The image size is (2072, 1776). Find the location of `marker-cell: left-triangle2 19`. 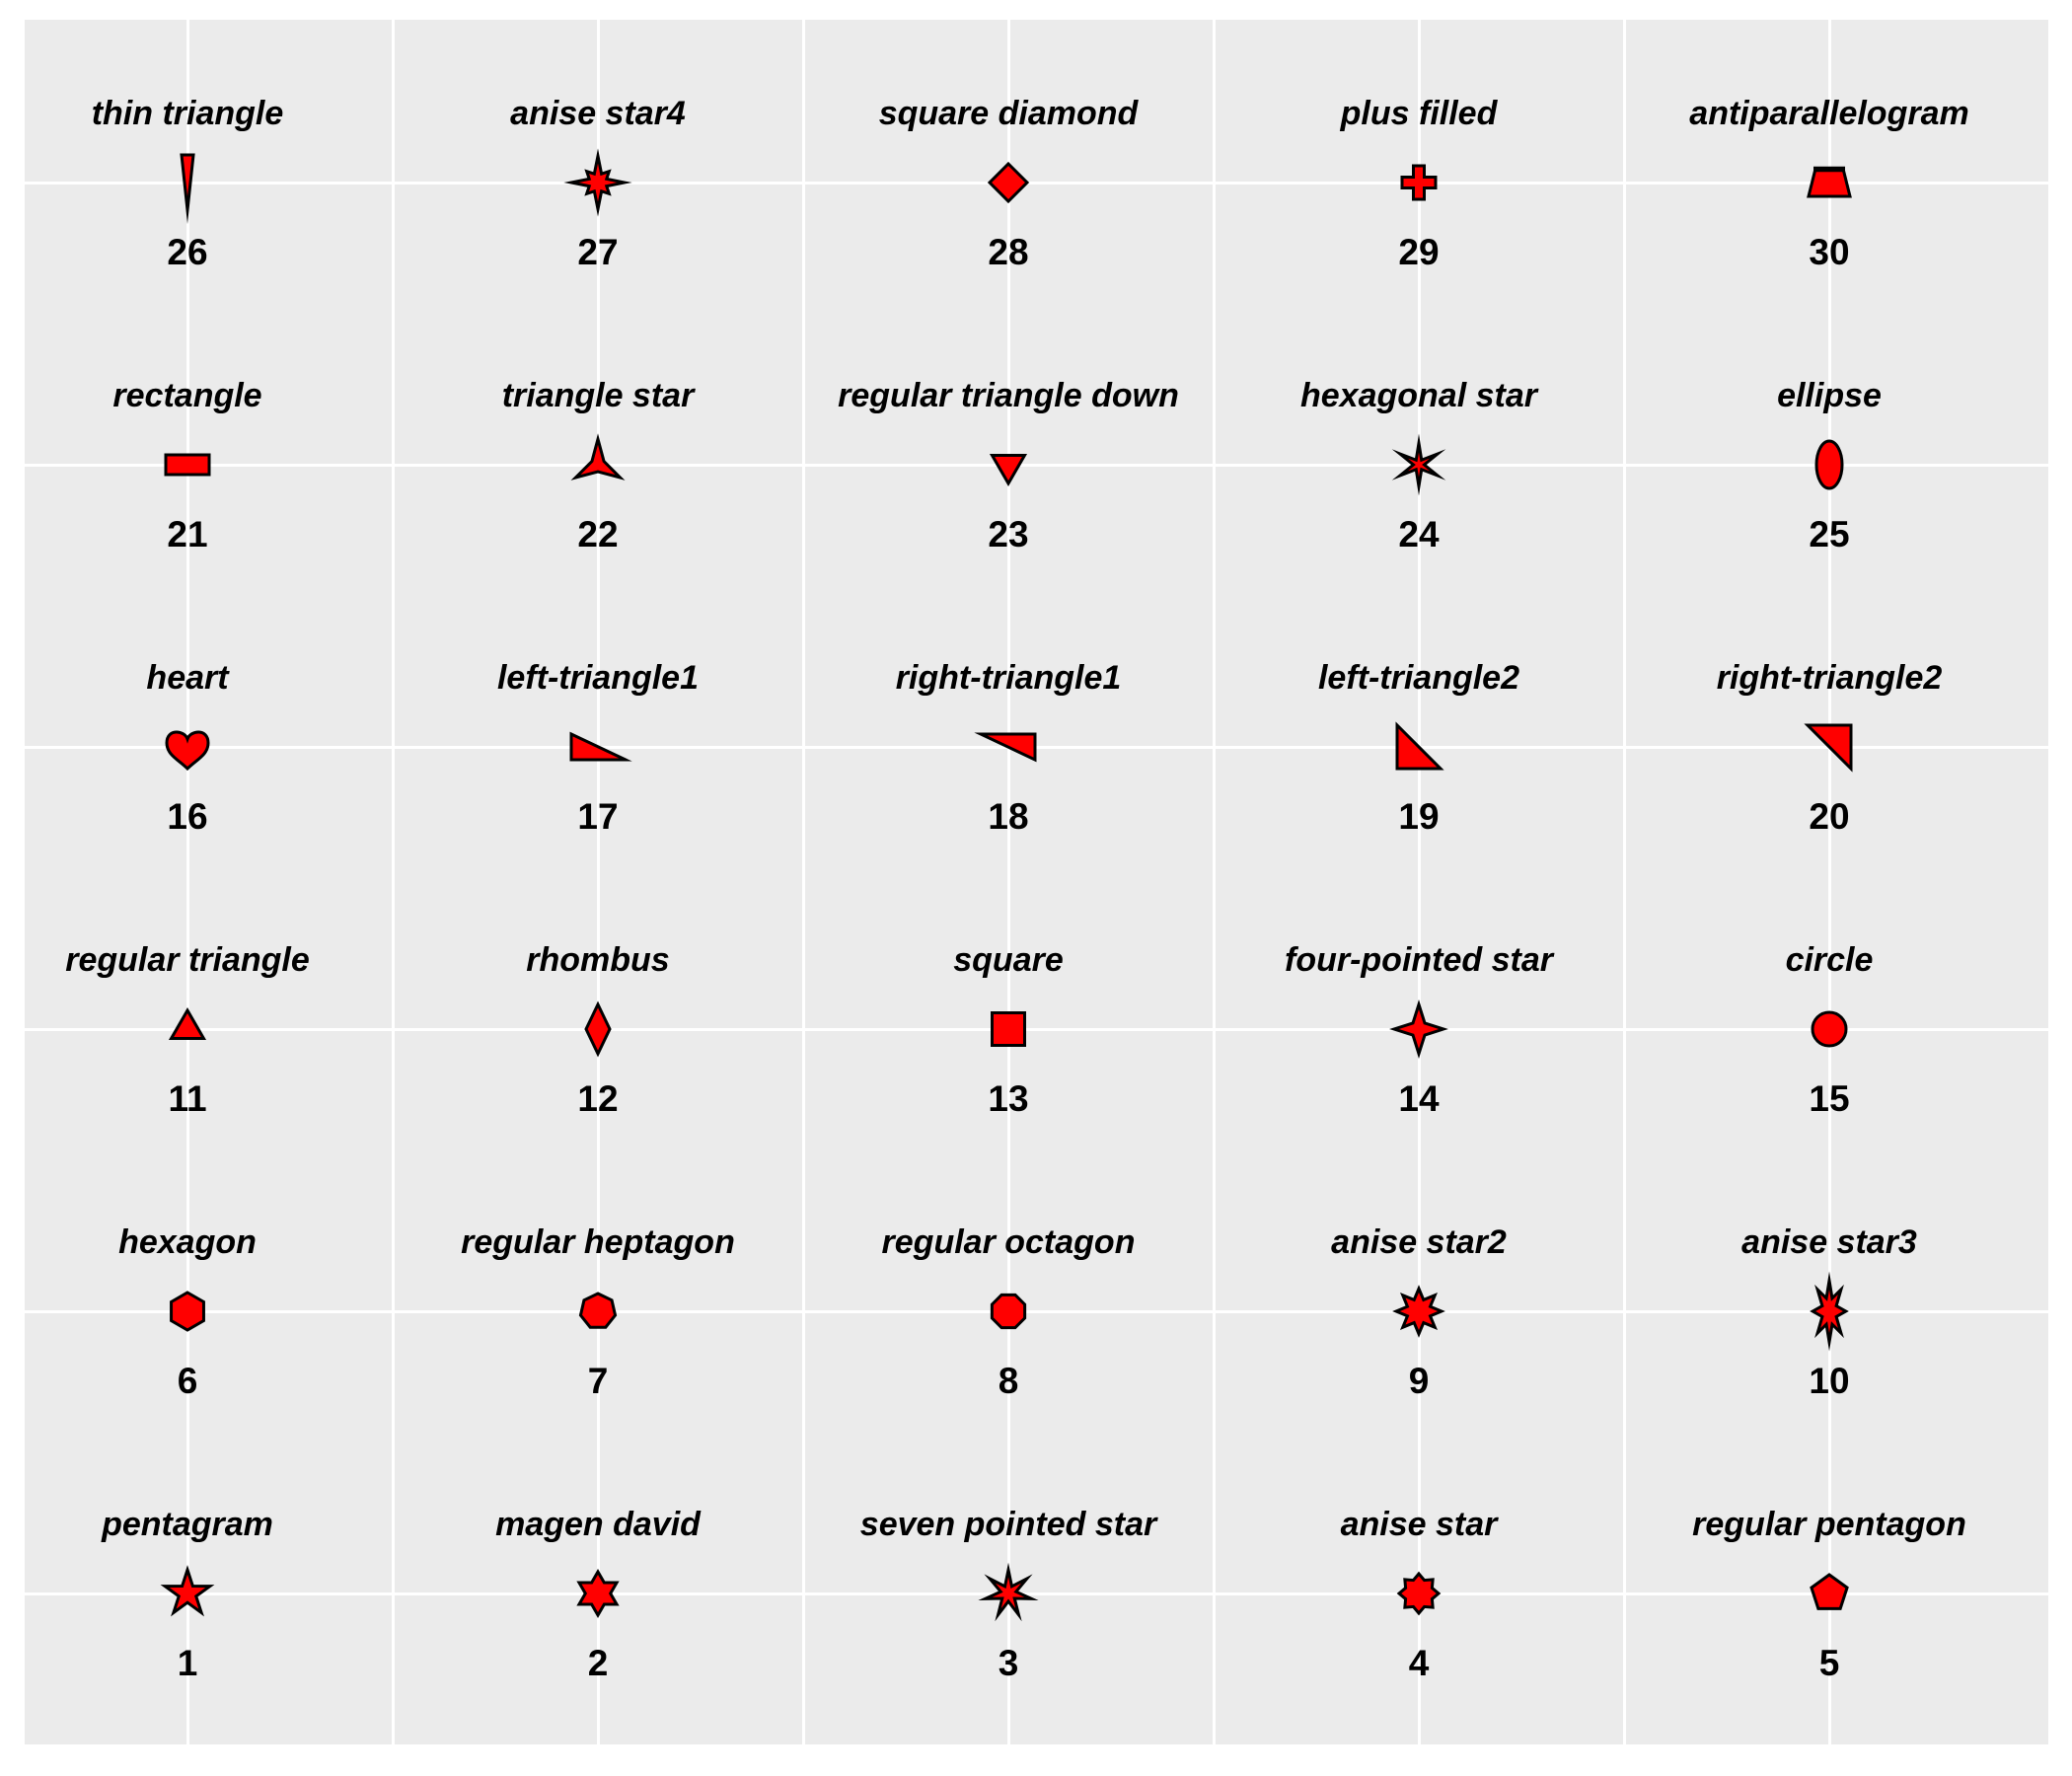

marker-cell: left-triangle2 19 is located at coordinates (1419, 747).